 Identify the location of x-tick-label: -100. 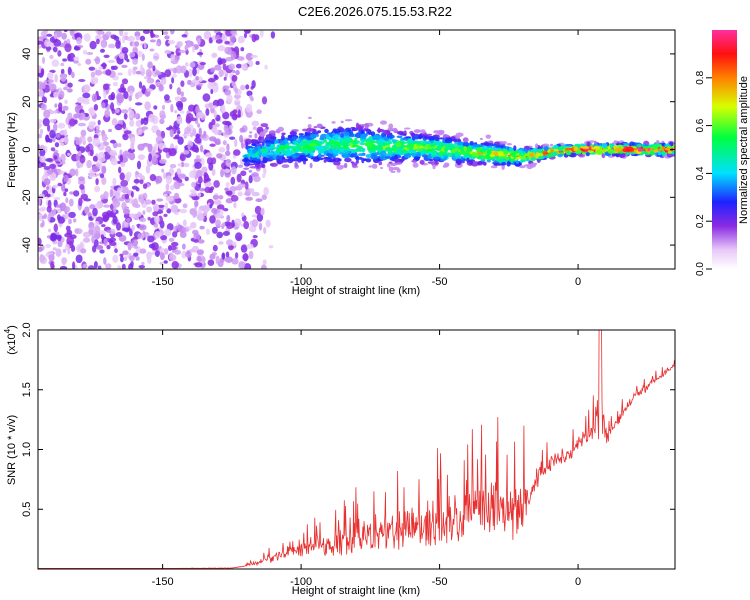
(301, 282).